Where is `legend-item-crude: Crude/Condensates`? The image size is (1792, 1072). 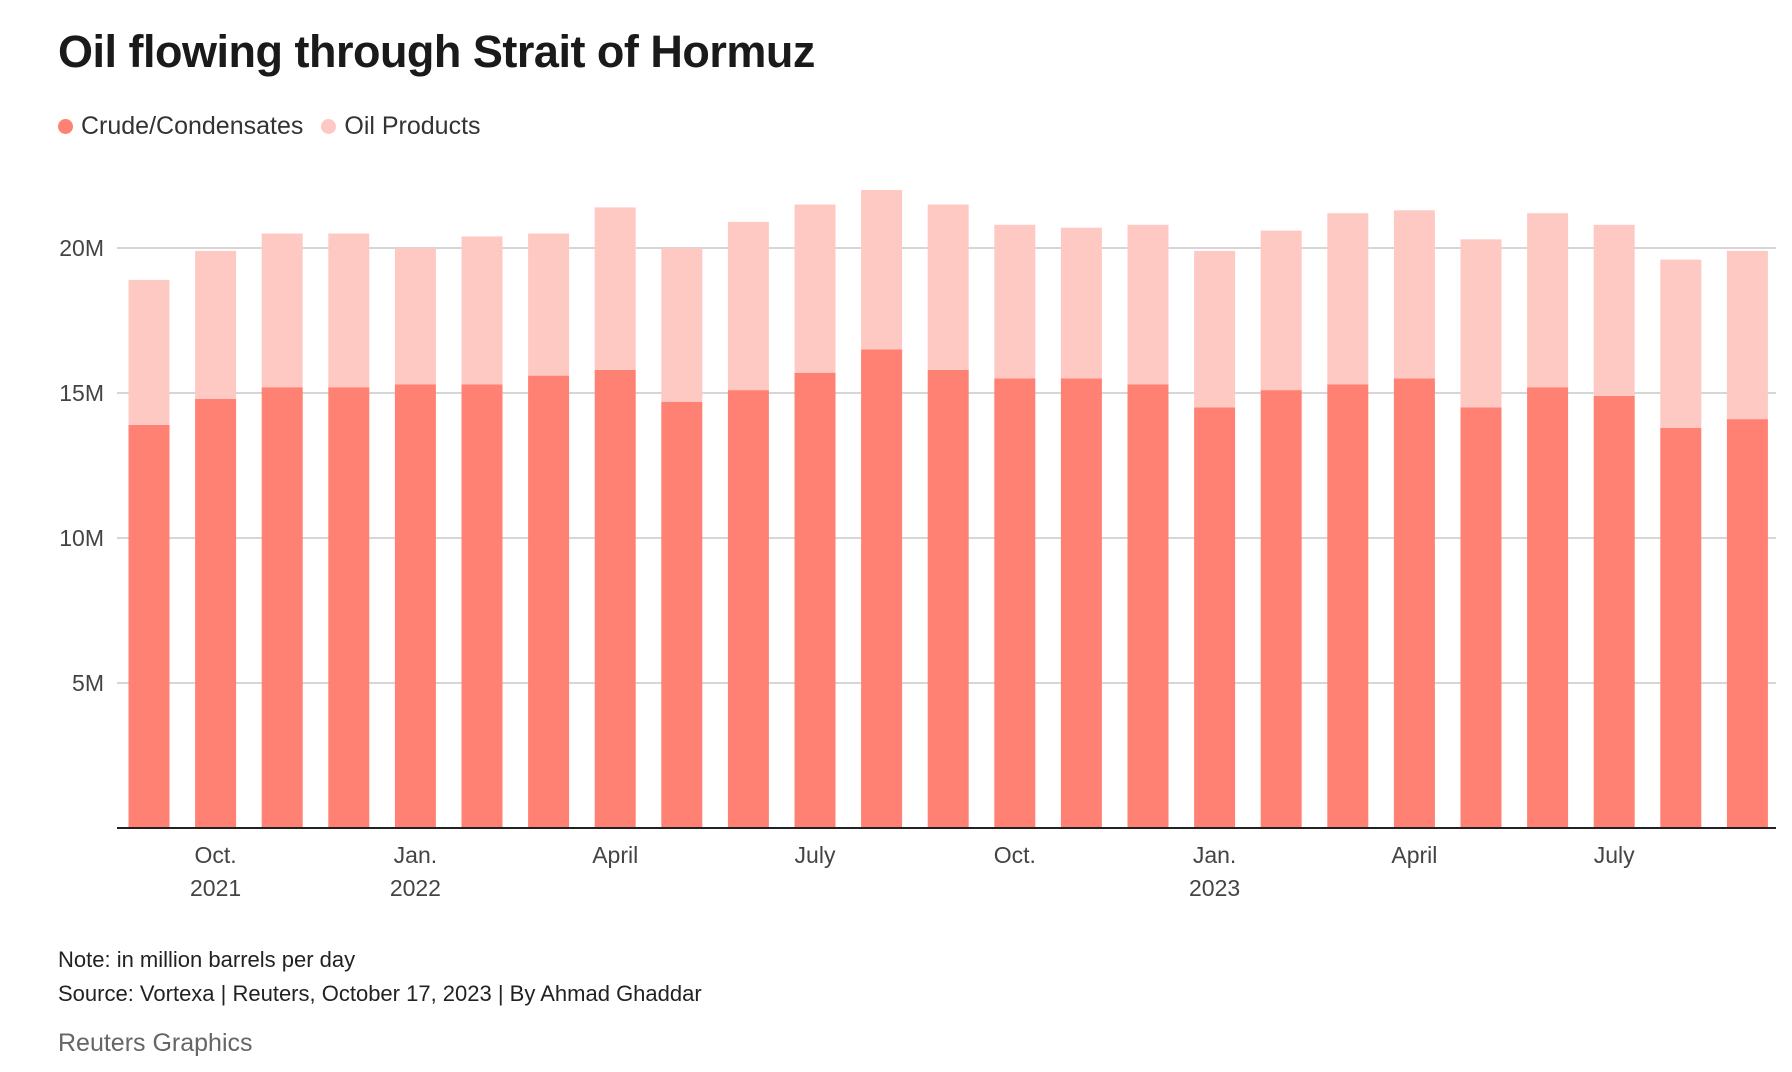
legend-item-crude: Crude/Condensates is located at coordinates (180, 126).